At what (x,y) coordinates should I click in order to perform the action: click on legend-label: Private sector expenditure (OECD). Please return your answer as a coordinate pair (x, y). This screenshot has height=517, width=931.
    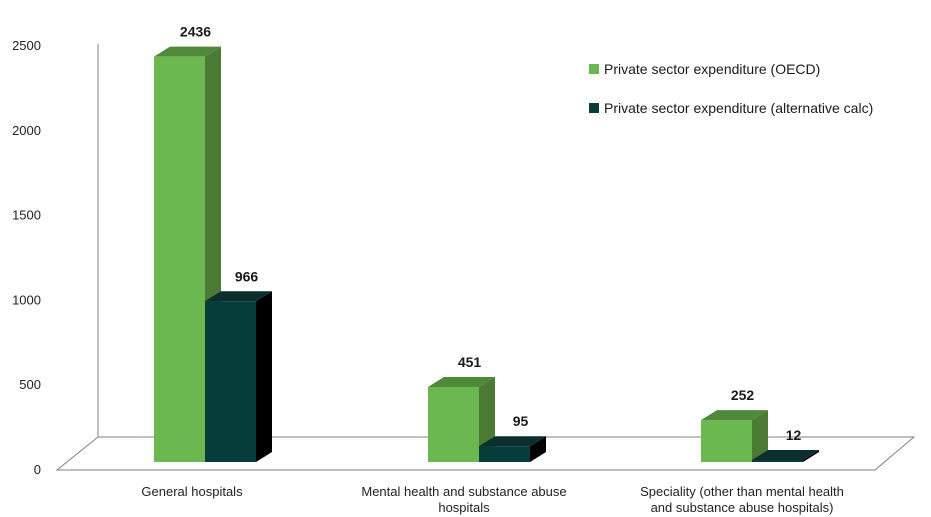
    Looking at the image, I should click on (712, 69).